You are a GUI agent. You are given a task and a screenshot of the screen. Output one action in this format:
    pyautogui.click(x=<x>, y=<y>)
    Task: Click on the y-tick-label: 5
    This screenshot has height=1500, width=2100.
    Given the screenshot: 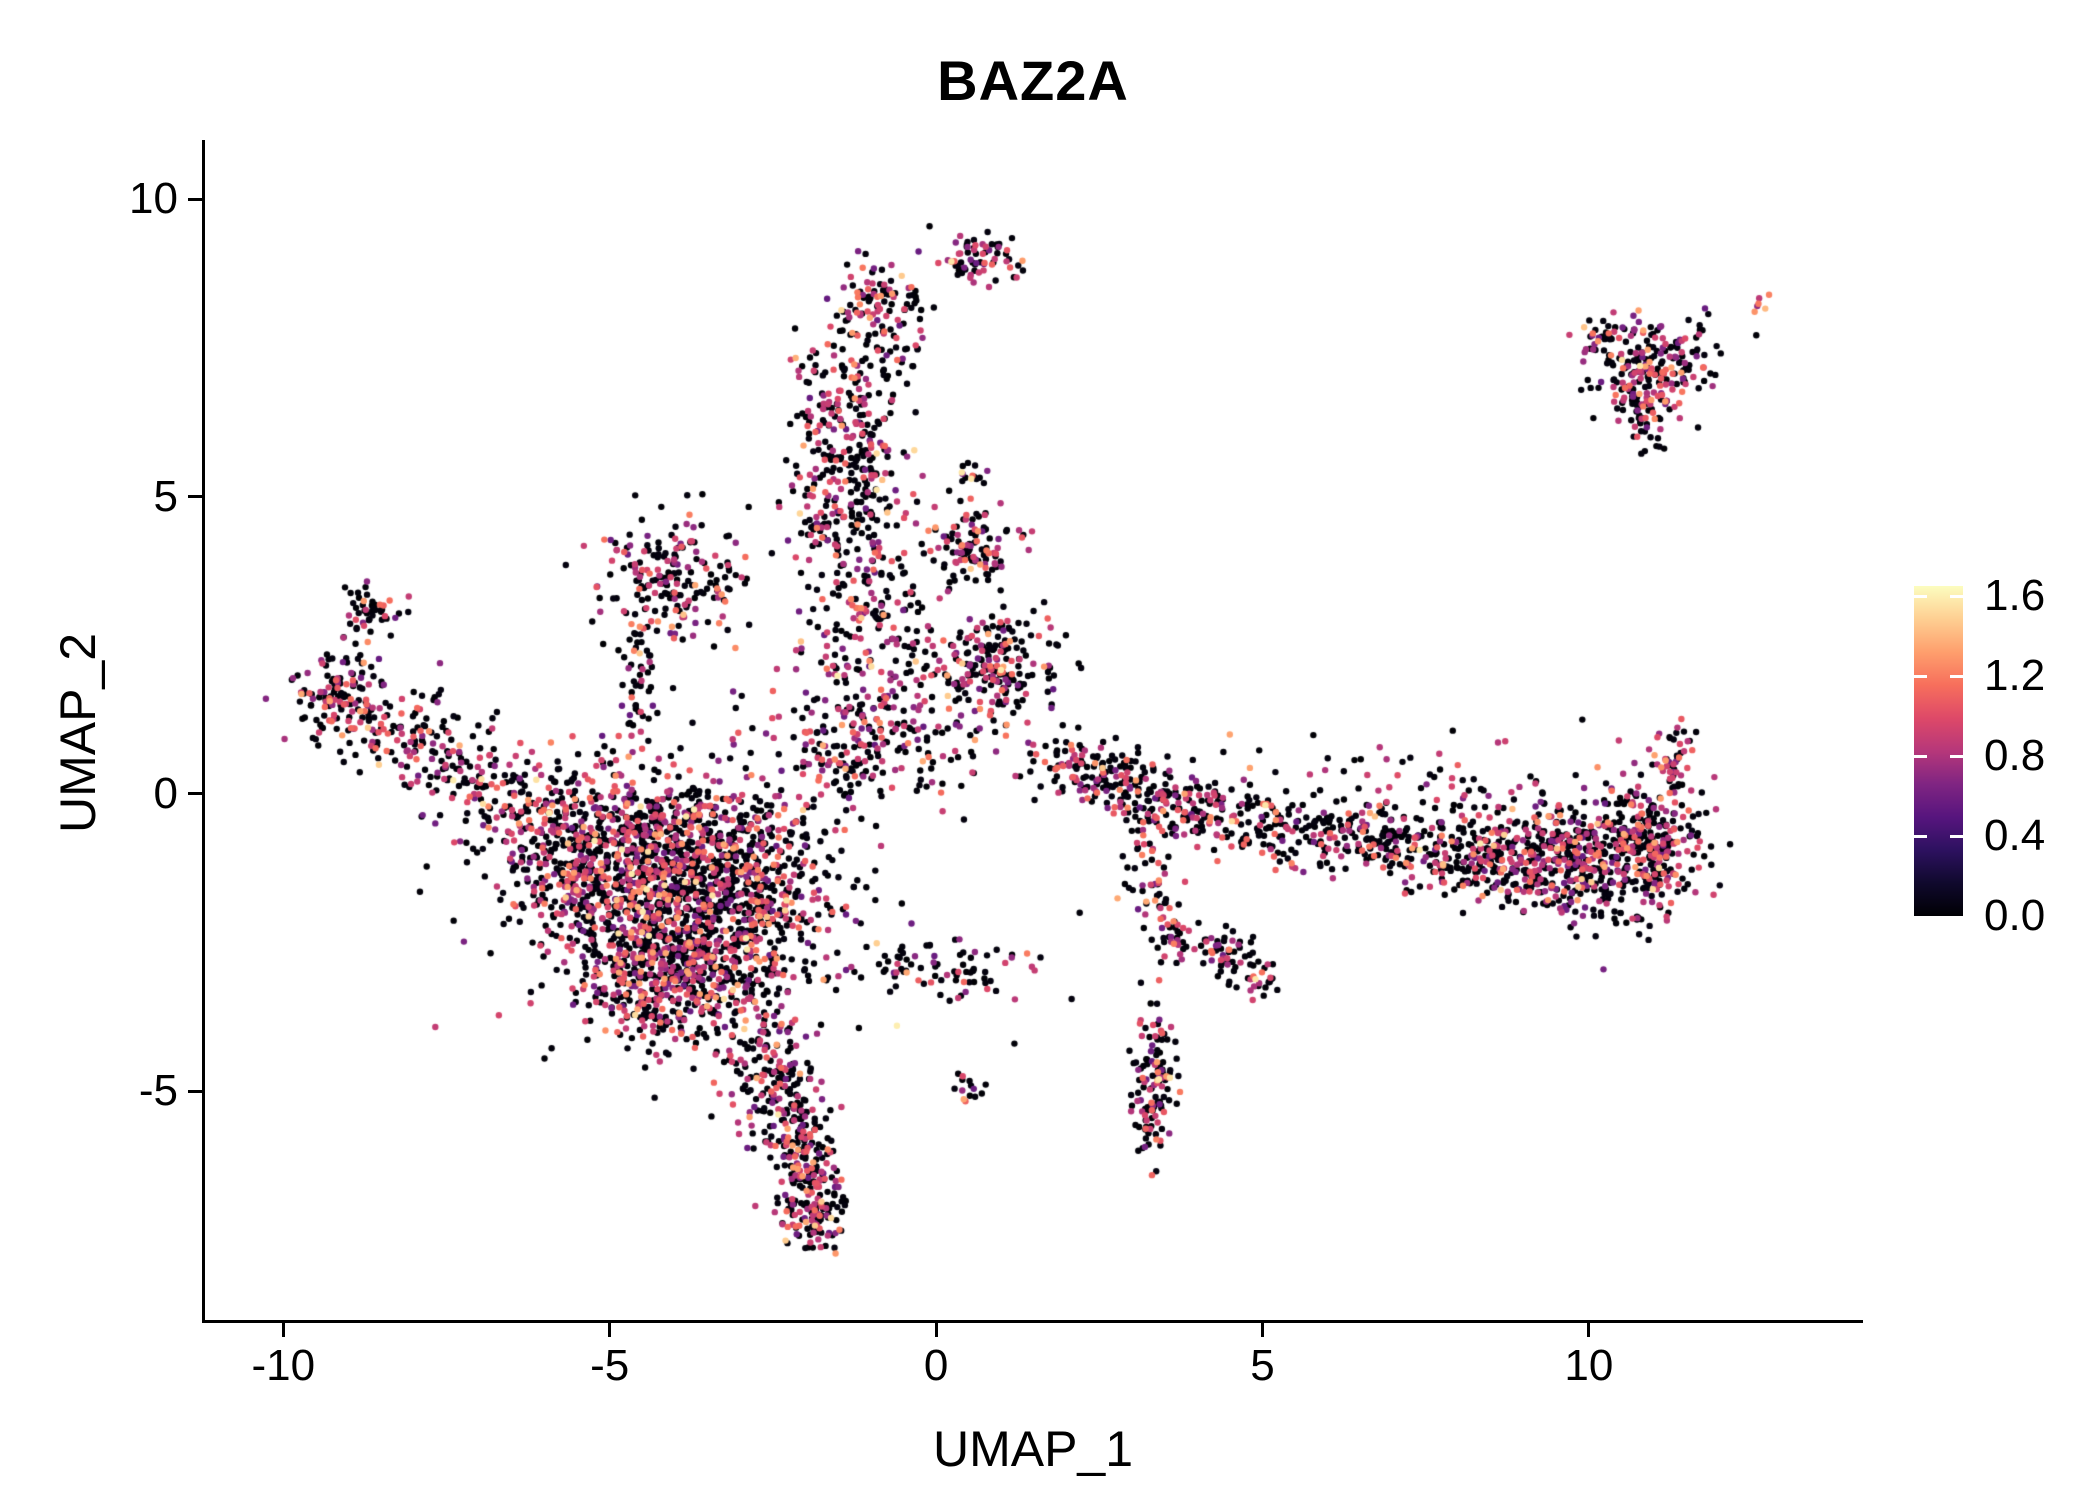 What is the action you would take?
    pyautogui.click(x=165, y=496)
    